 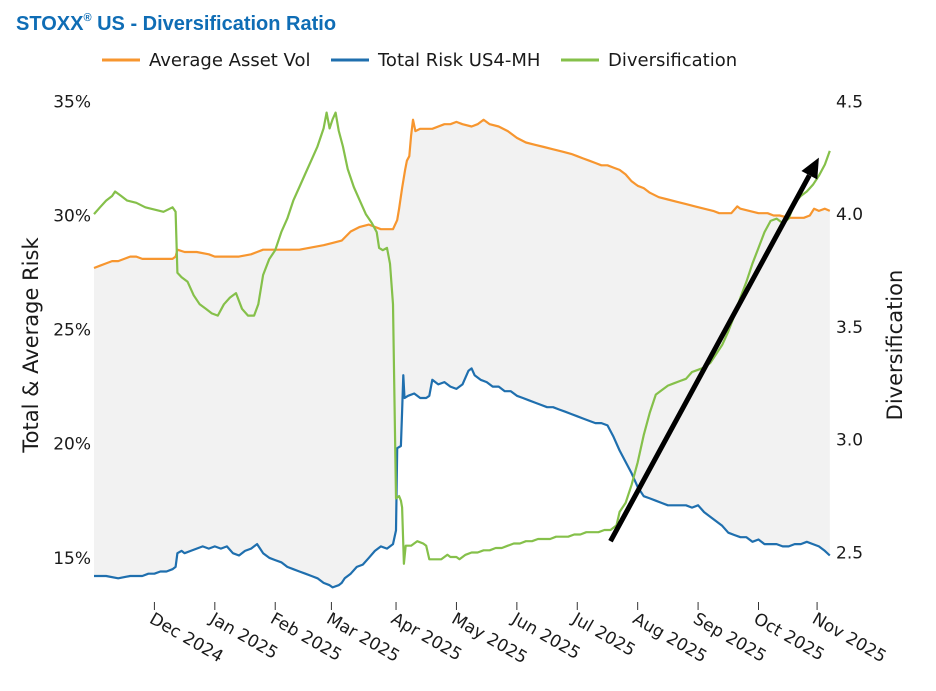 What do you see at coordinates (810, 168) in the screenshot?
I see `trend-arrow-head` at bounding box center [810, 168].